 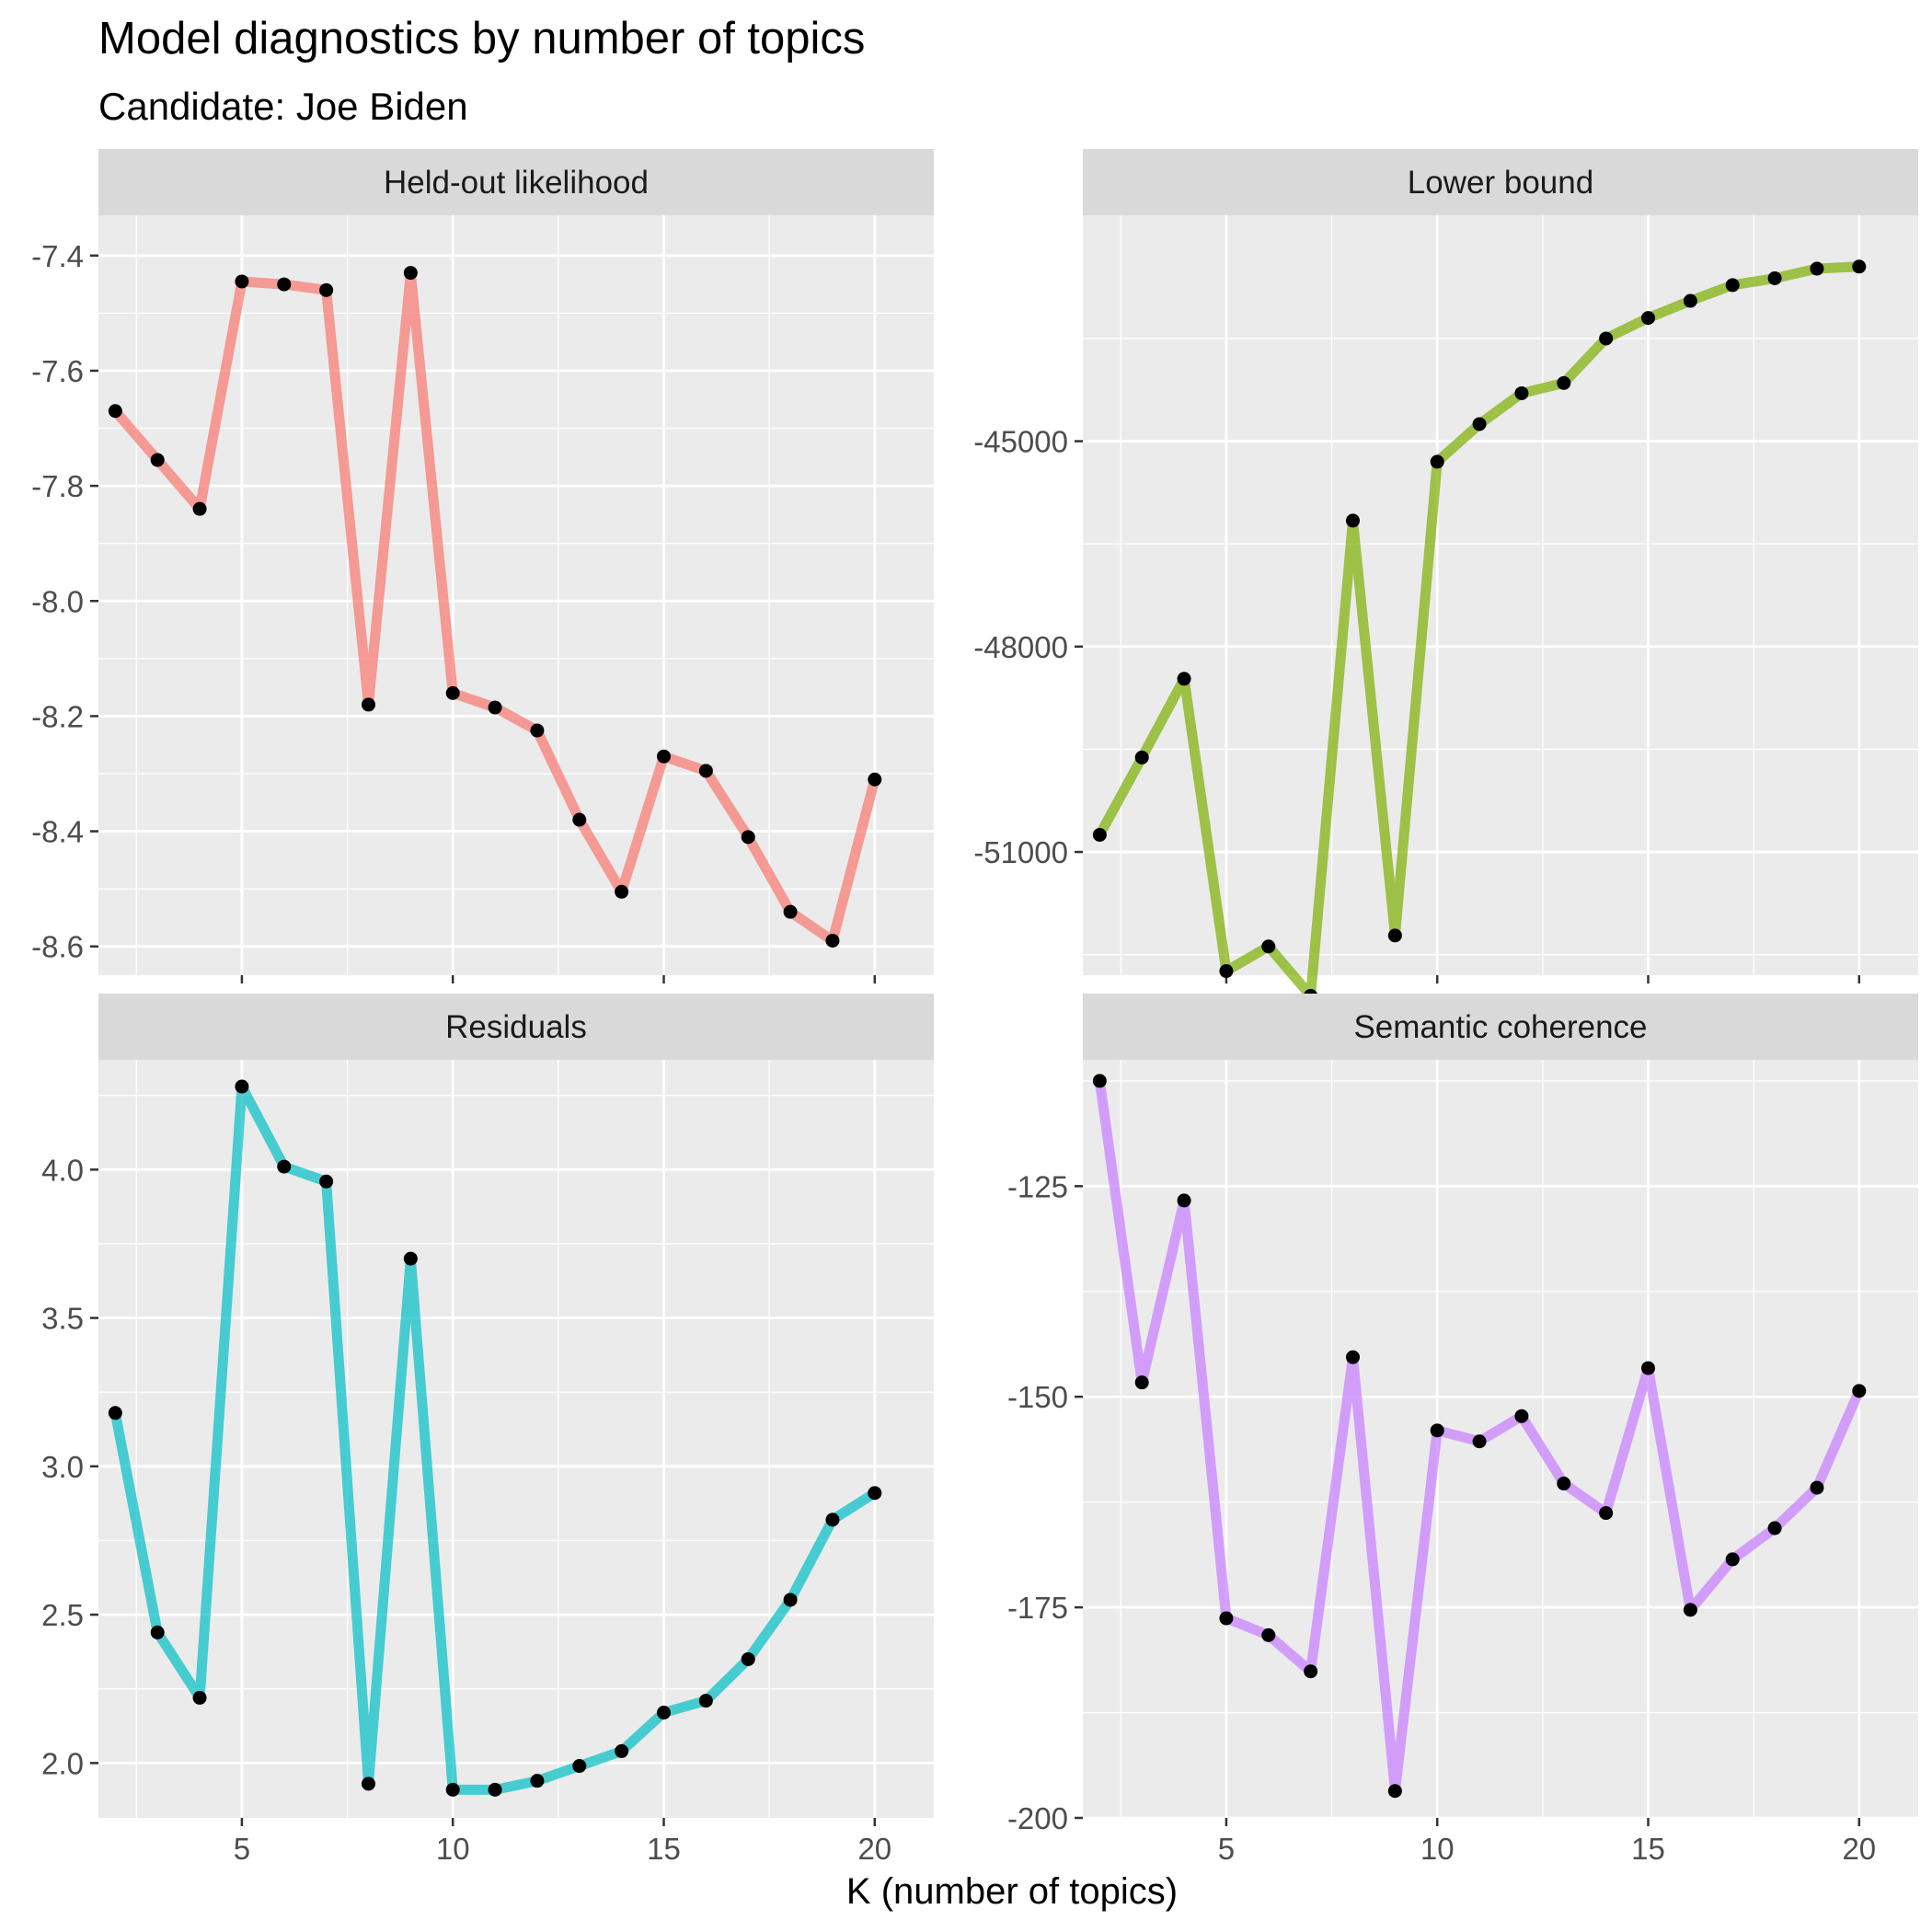 I want to click on x-tick-label: 20, so click(x=1859, y=1849).